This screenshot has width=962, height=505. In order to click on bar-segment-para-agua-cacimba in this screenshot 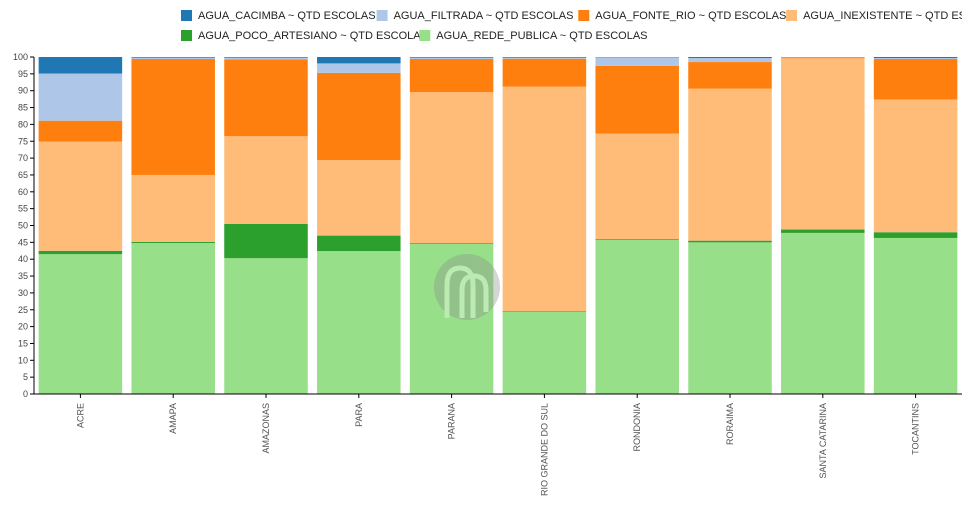, I will do `click(359, 60)`.